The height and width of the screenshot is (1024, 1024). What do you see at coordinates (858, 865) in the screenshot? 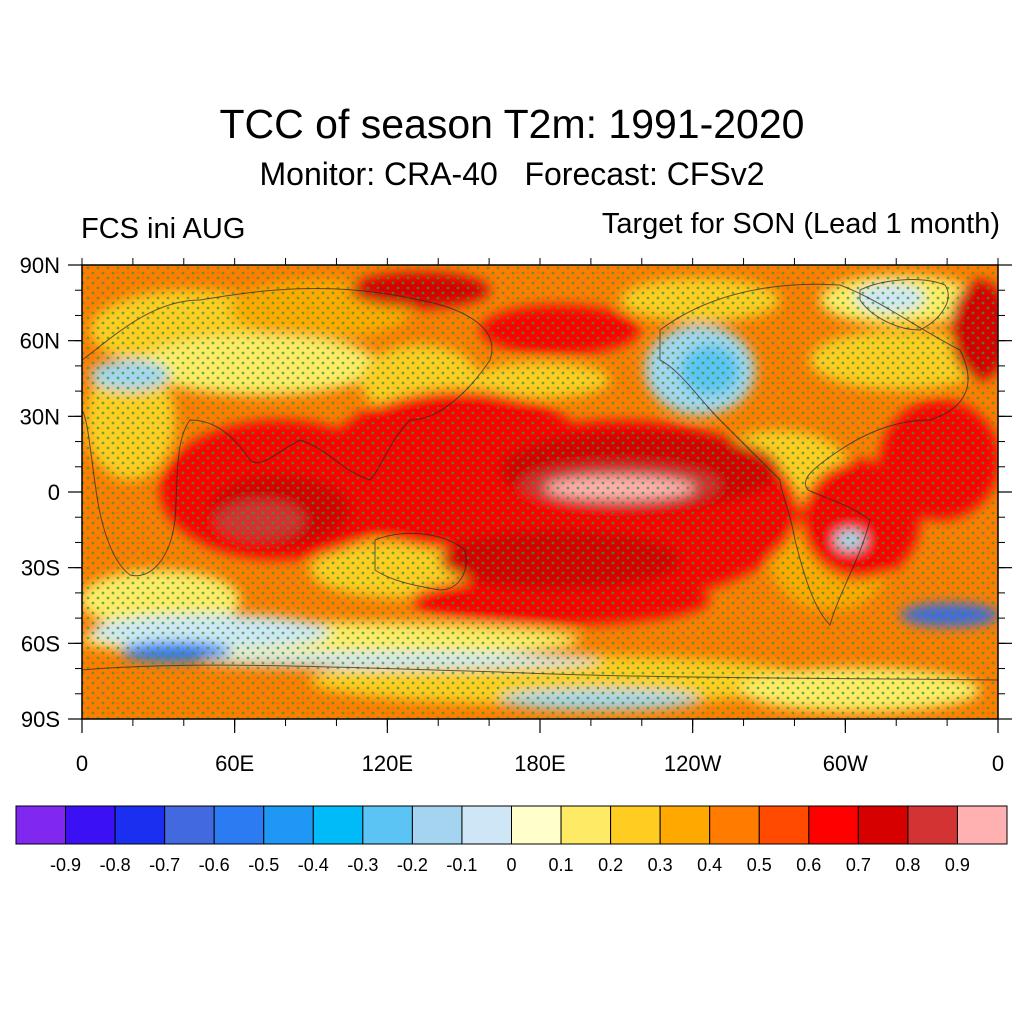
I see `colorbar-label: 0.7` at bounding box center [858, 865].